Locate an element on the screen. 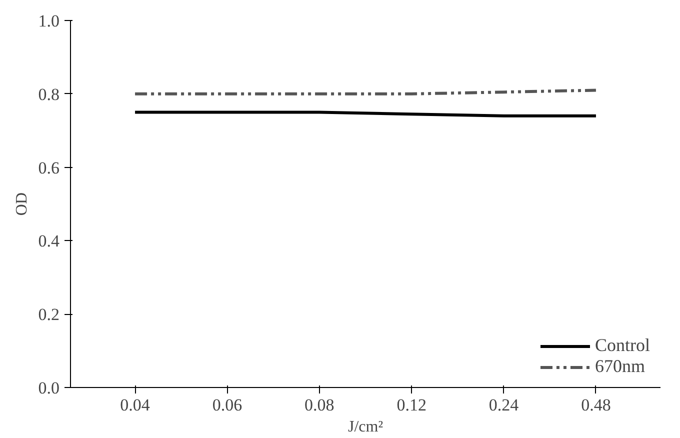 This screenshot has height=438, width=680. x-tick-label: 0.06 is located at coordinates (227, 405).